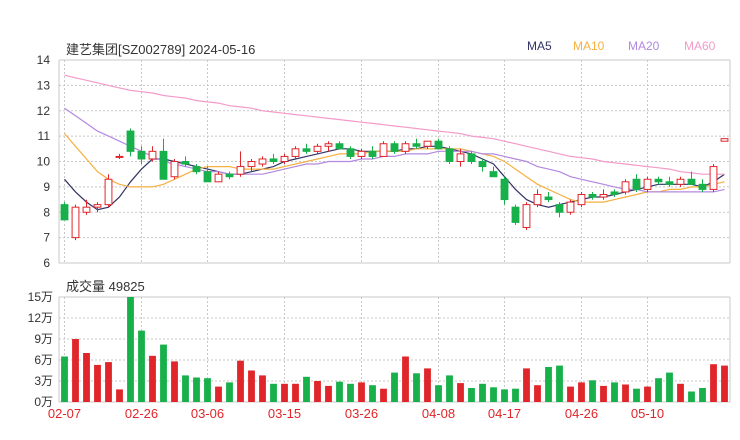  Describe the element at coordinates (43, 381) in the screenshot. I see `volume-y-tick-label: 3万` at that location.